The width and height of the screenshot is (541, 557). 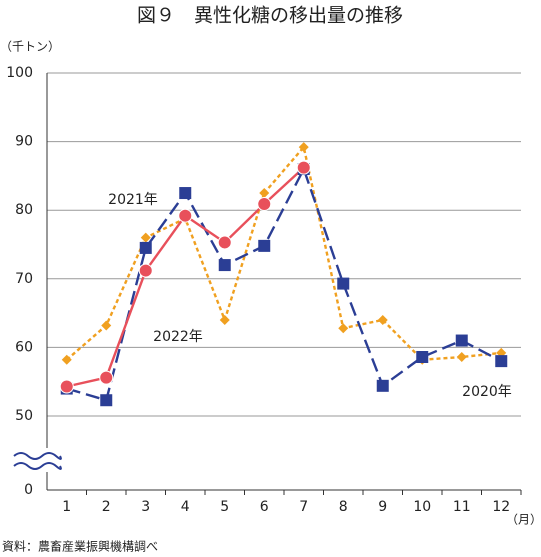 I want to click on source-note: 資料：農畜産業振興機構調べ, so click(x=80, y=546).